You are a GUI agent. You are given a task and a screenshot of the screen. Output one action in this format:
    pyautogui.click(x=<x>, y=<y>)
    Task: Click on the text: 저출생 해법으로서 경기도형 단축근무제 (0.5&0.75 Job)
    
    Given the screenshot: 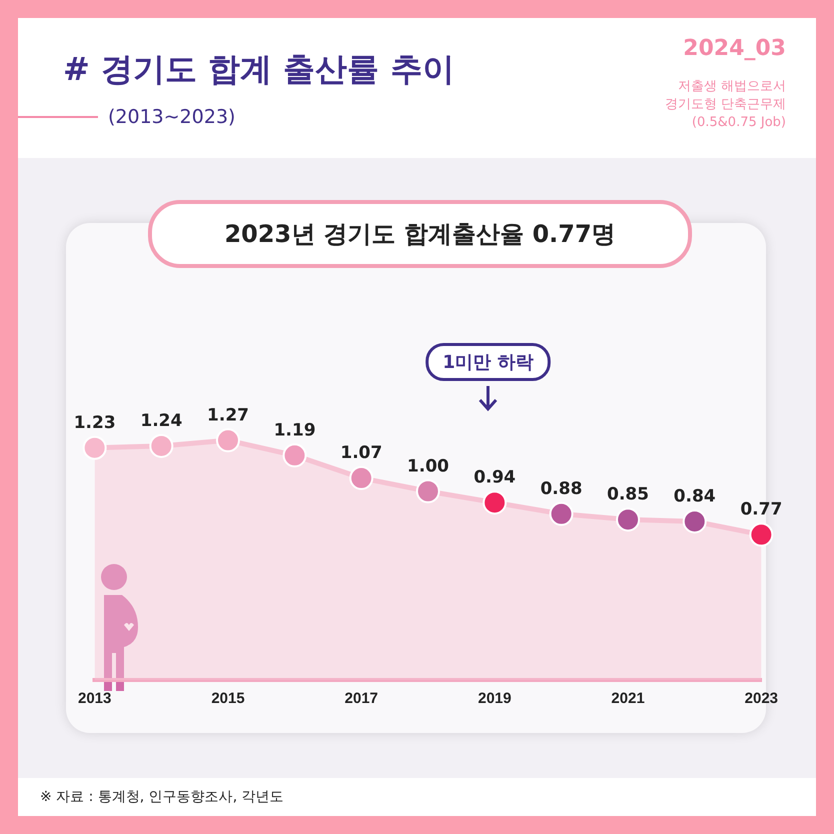 What is the action you would take?
    pyautogui.click(x=725, y=105)
    